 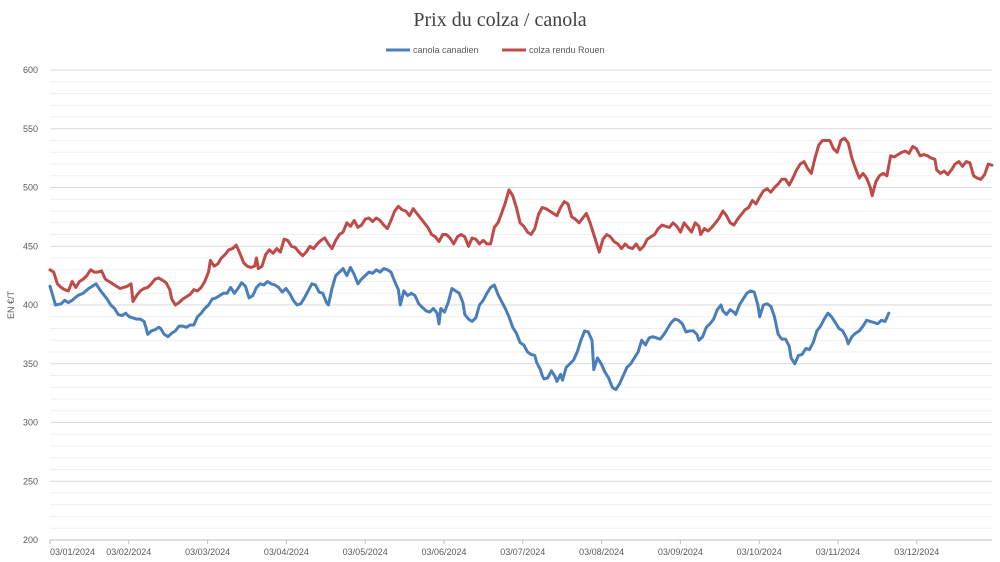 What do you see at coordinates (522, 552) in the screenshot?
I see `x-tick-label: 03/07/2024` at bounding box center [522, 552].